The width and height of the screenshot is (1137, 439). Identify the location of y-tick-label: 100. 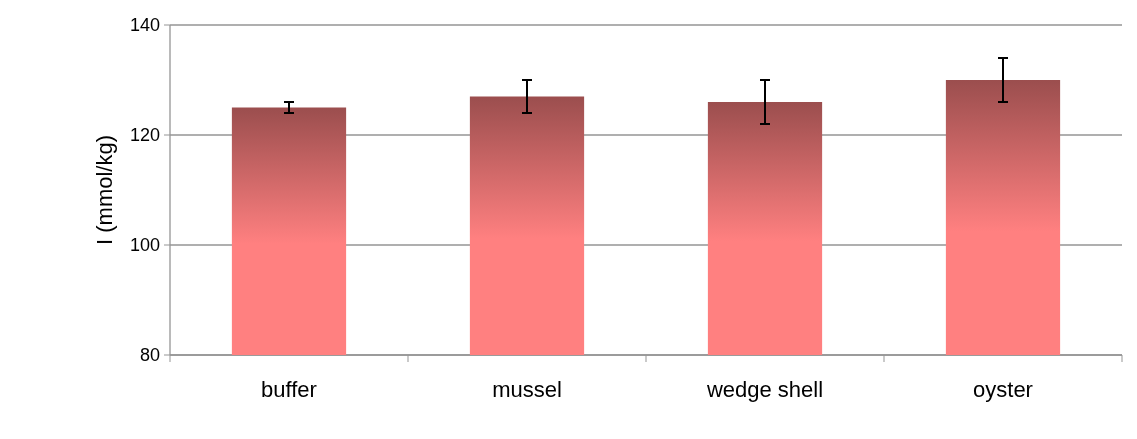
(144, 245).